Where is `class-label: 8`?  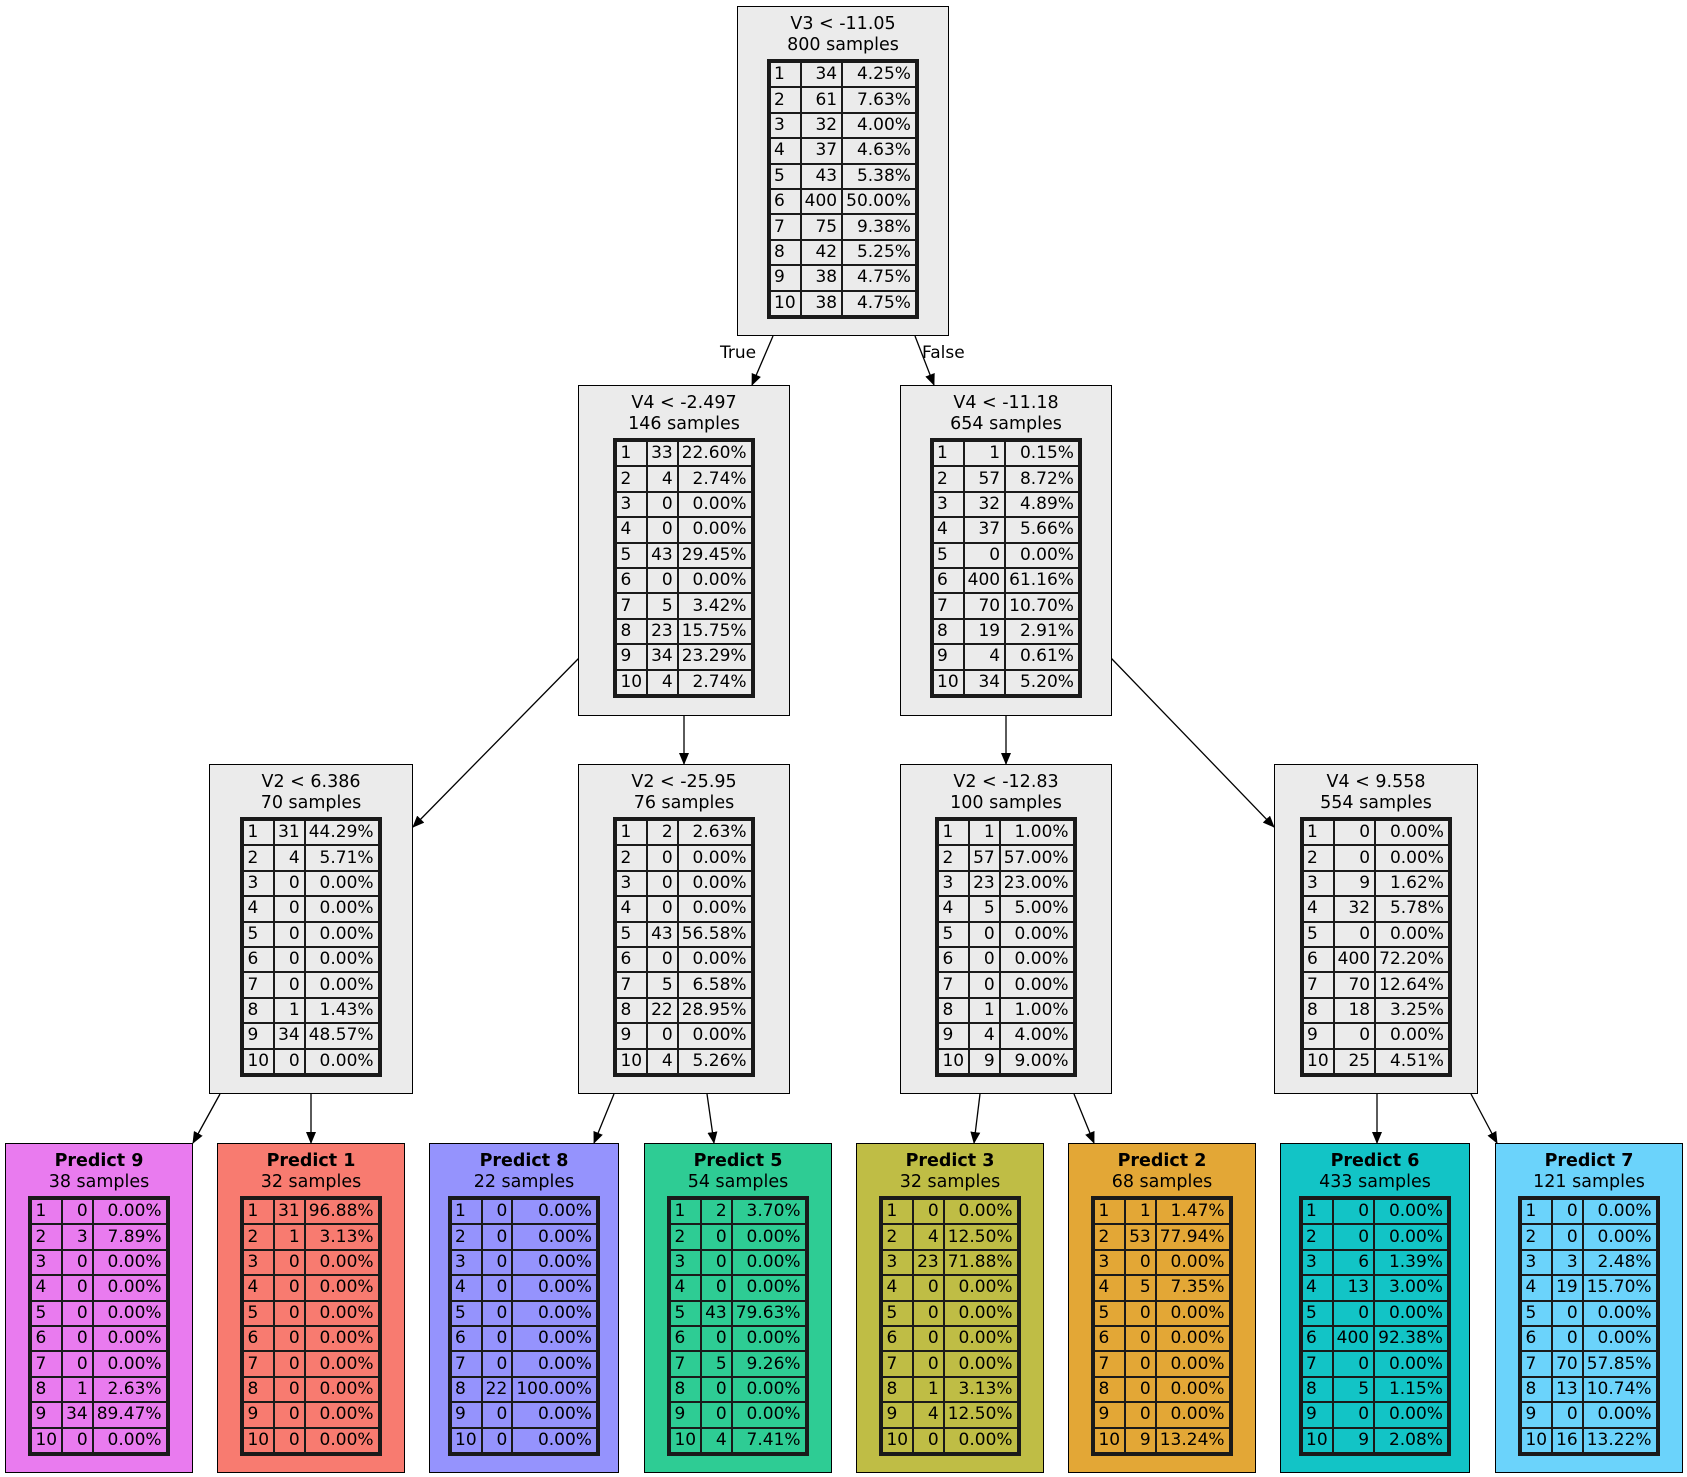
class-label: 8 is located at coordinates (259, 1010).